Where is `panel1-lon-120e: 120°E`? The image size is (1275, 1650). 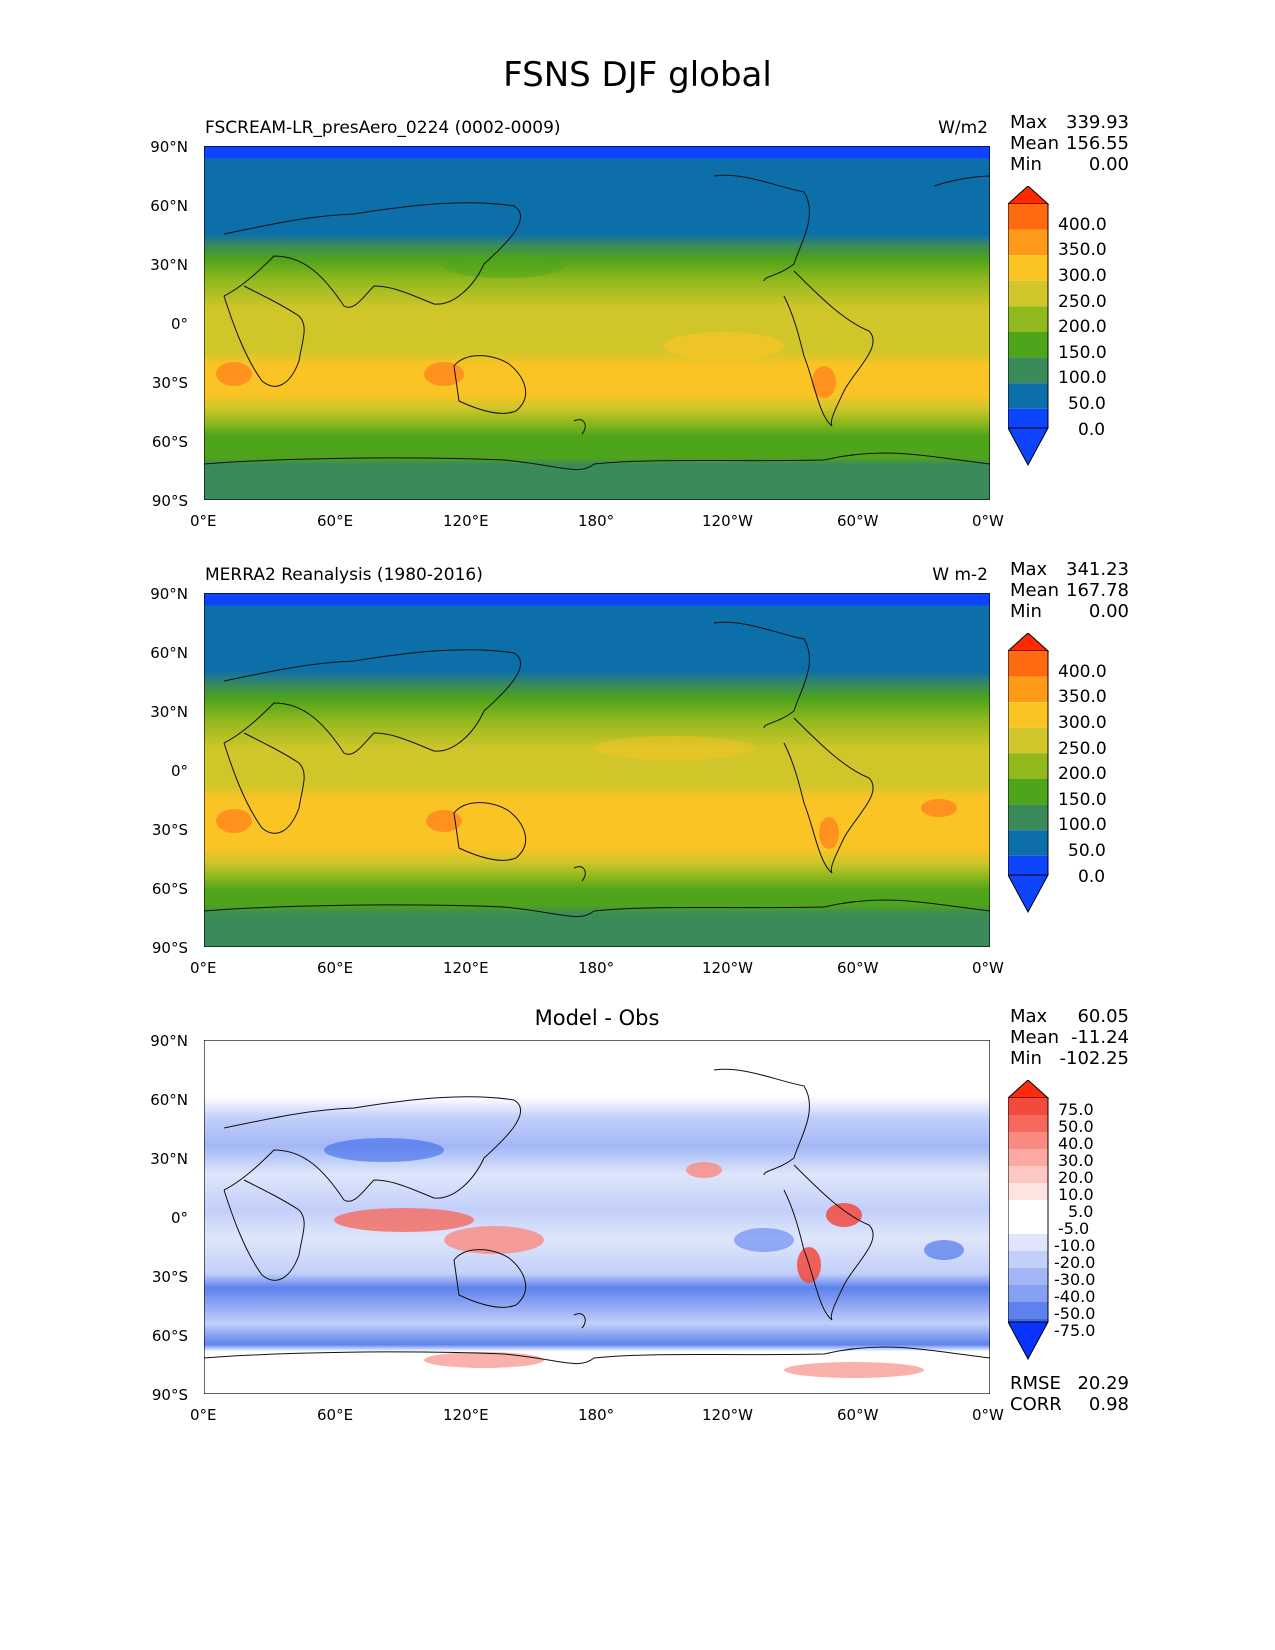
panel1-lon-120e: 120°E is located at coordinates (466, 521).